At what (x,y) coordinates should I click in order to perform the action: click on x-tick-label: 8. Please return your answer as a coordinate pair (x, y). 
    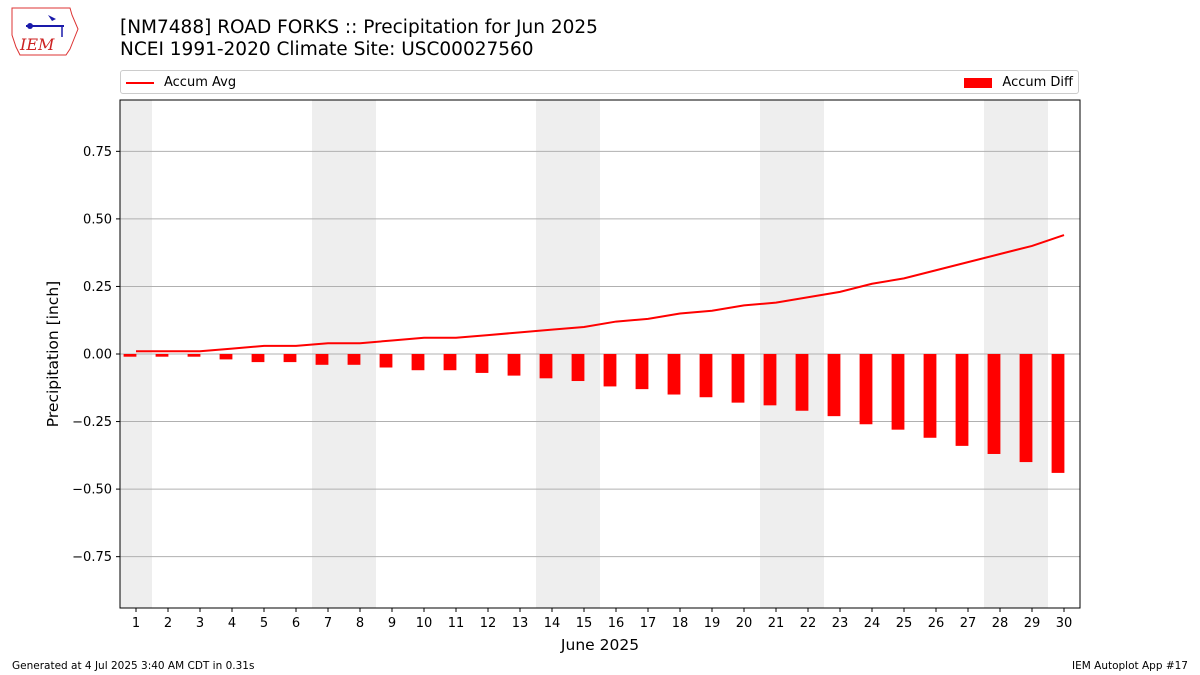
    Looking at the image, I should click on (360, 623).